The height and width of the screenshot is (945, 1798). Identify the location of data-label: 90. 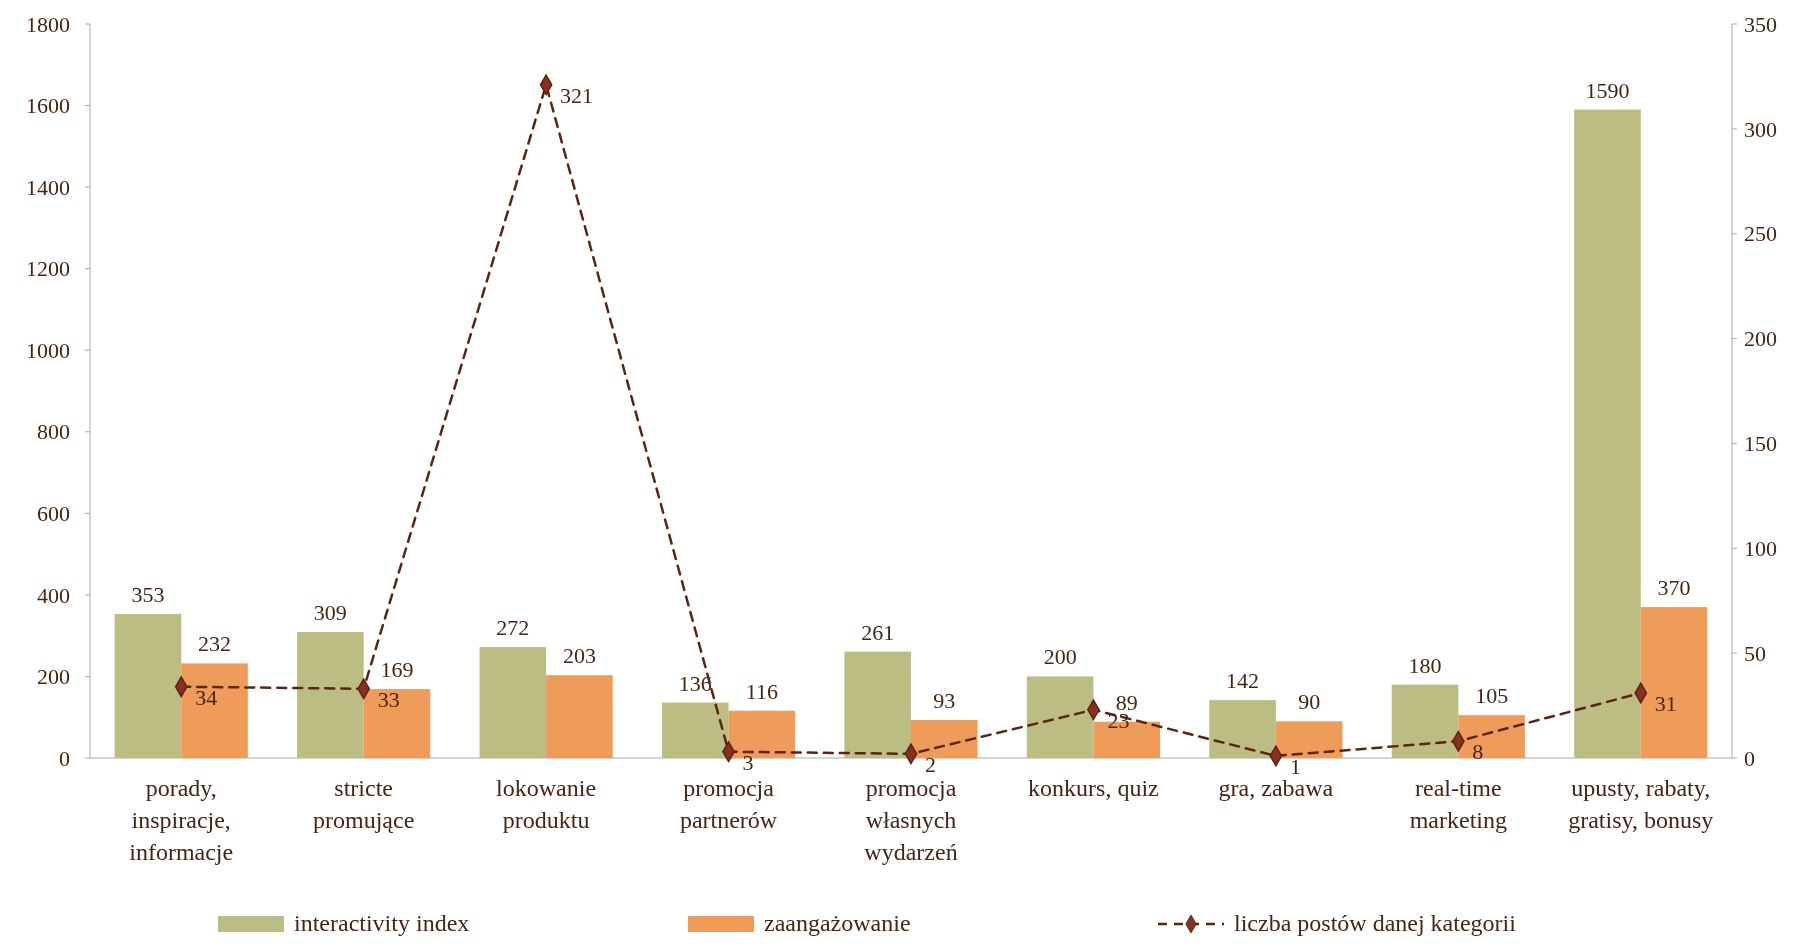
(1309, 702).